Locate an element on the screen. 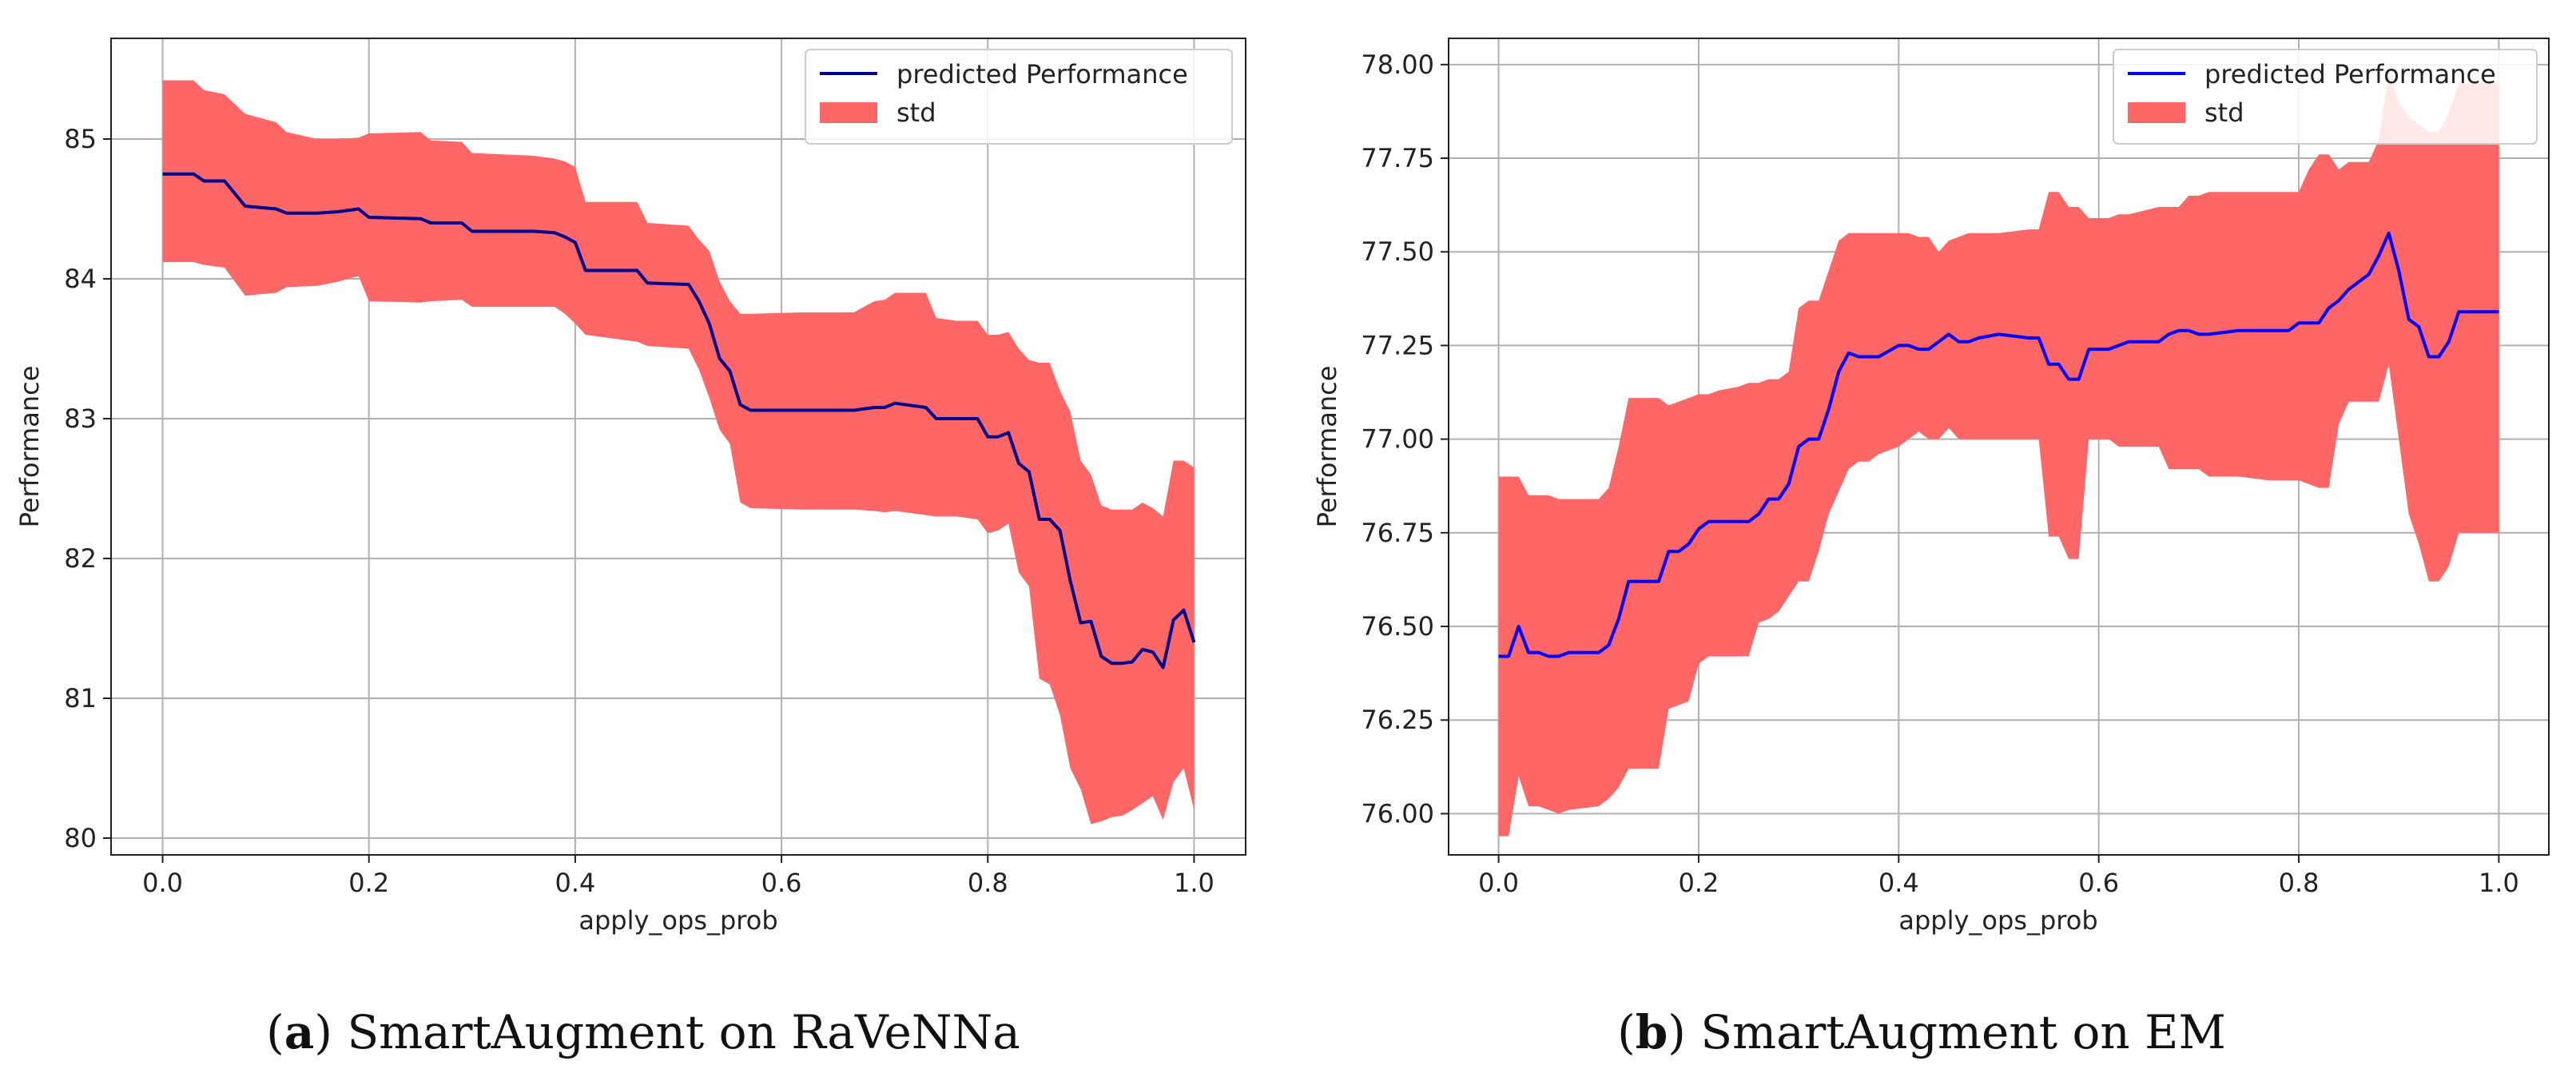 This screenshot has width=2576, height=1073. caption-text-a: SmartAugment on RaVeNNa is located at coordinates (683, 1032).